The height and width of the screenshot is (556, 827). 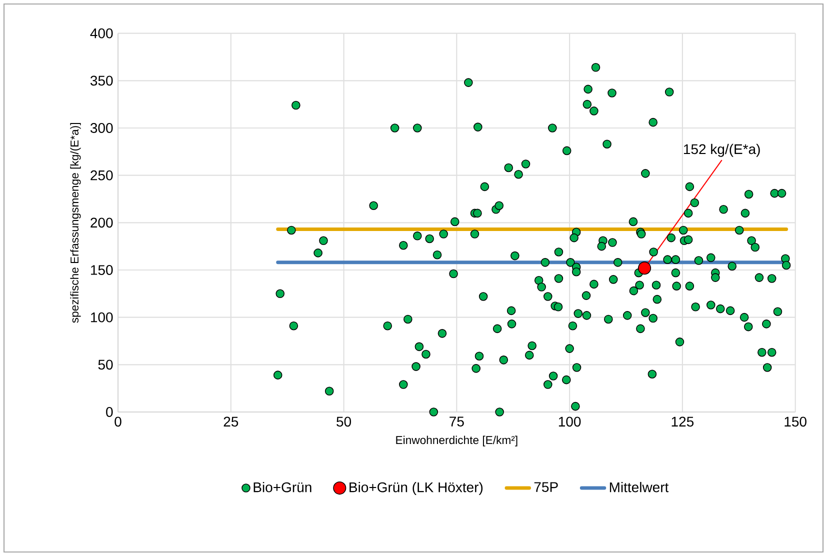 I want to click on y-tick-label: 300, so click(x=101, y=128).